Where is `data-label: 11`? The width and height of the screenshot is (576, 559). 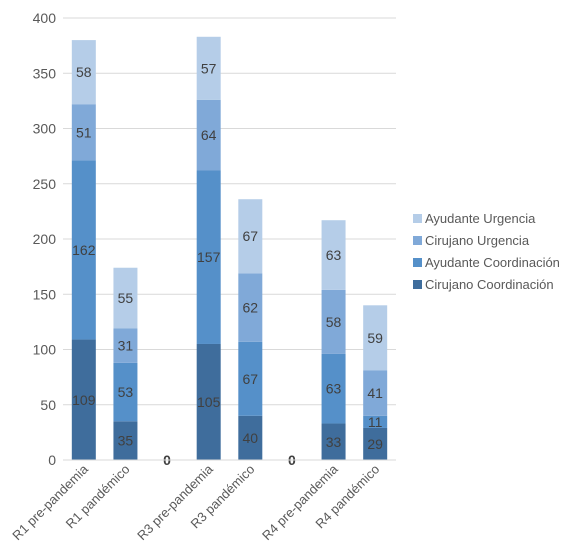
data-label: 11 is located at coordinates (375, 422).